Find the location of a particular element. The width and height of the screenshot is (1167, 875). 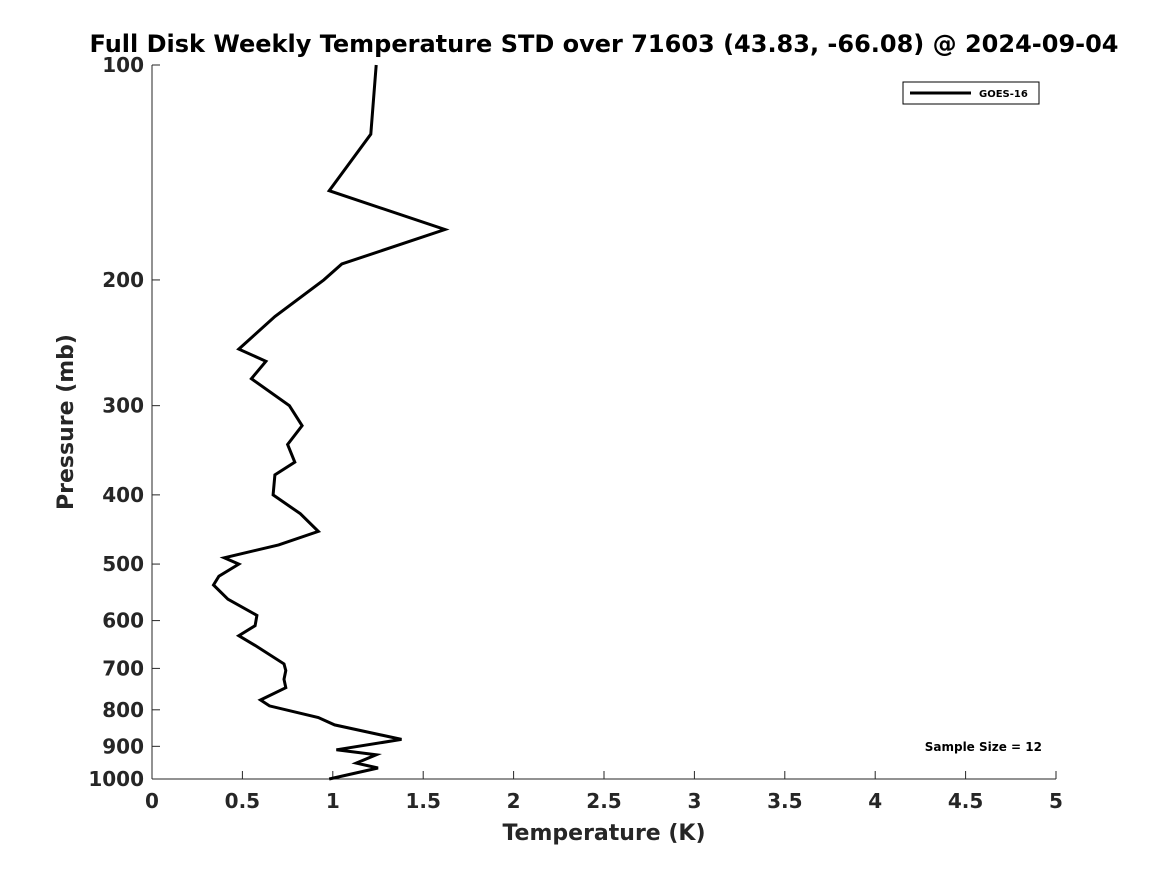

x-tick-label: 4.5 is located at coordinates (965, 801).